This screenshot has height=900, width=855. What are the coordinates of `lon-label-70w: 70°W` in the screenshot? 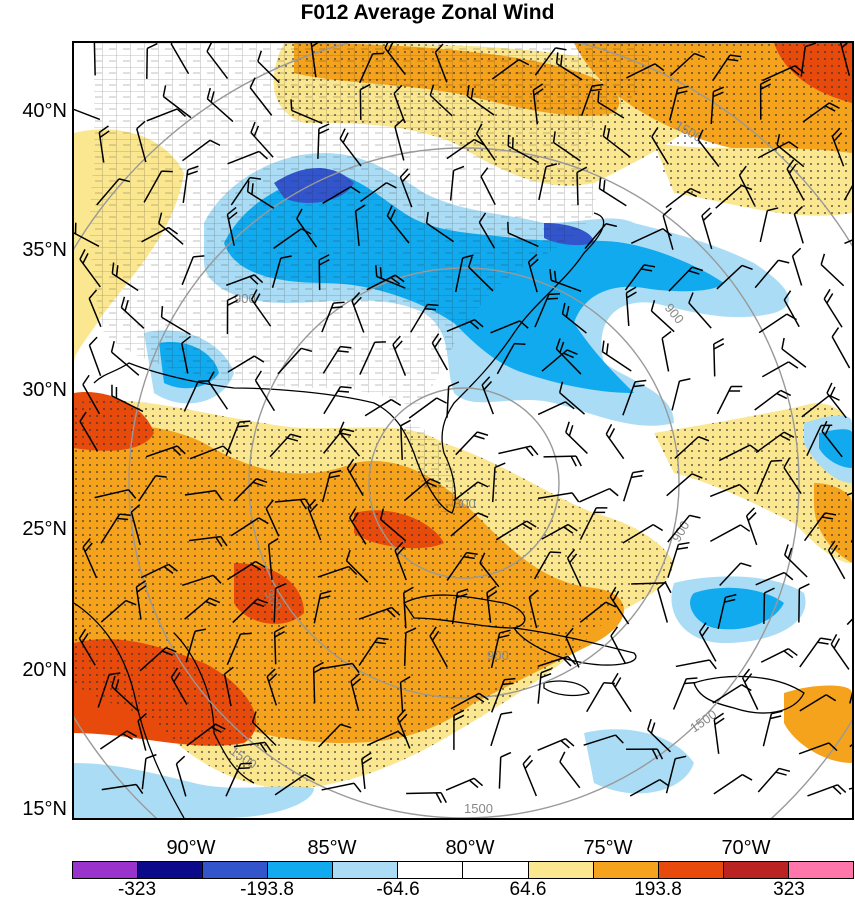 It's located at (746, 848).